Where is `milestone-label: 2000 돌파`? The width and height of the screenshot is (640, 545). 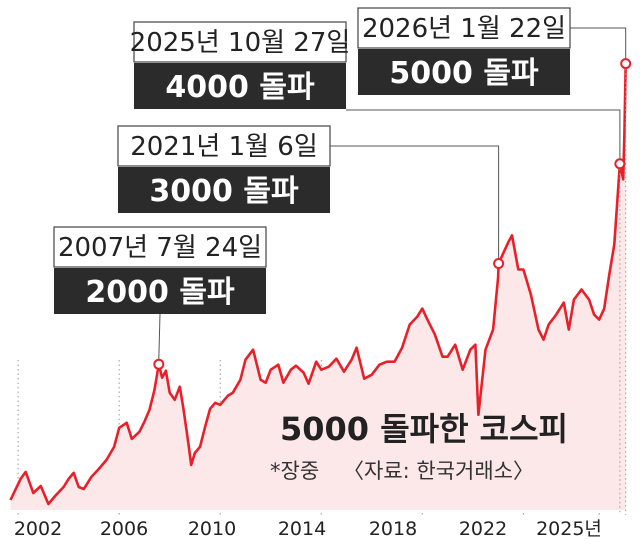
milestone-label: 2000 돌파 is located at coordinates (160, 292).